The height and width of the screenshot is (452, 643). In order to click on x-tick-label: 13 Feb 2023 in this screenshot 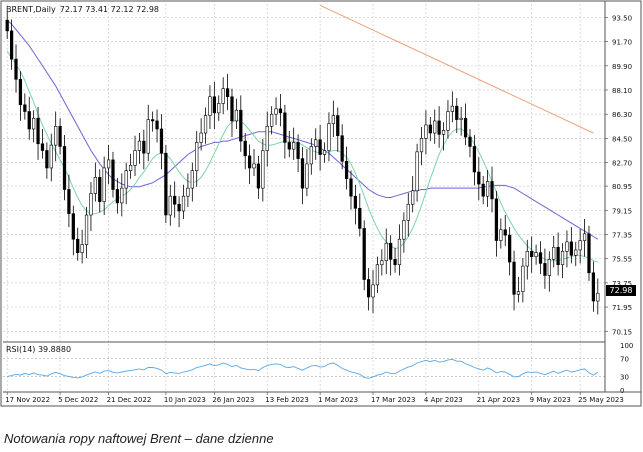, I will do `click(287, 400)`.